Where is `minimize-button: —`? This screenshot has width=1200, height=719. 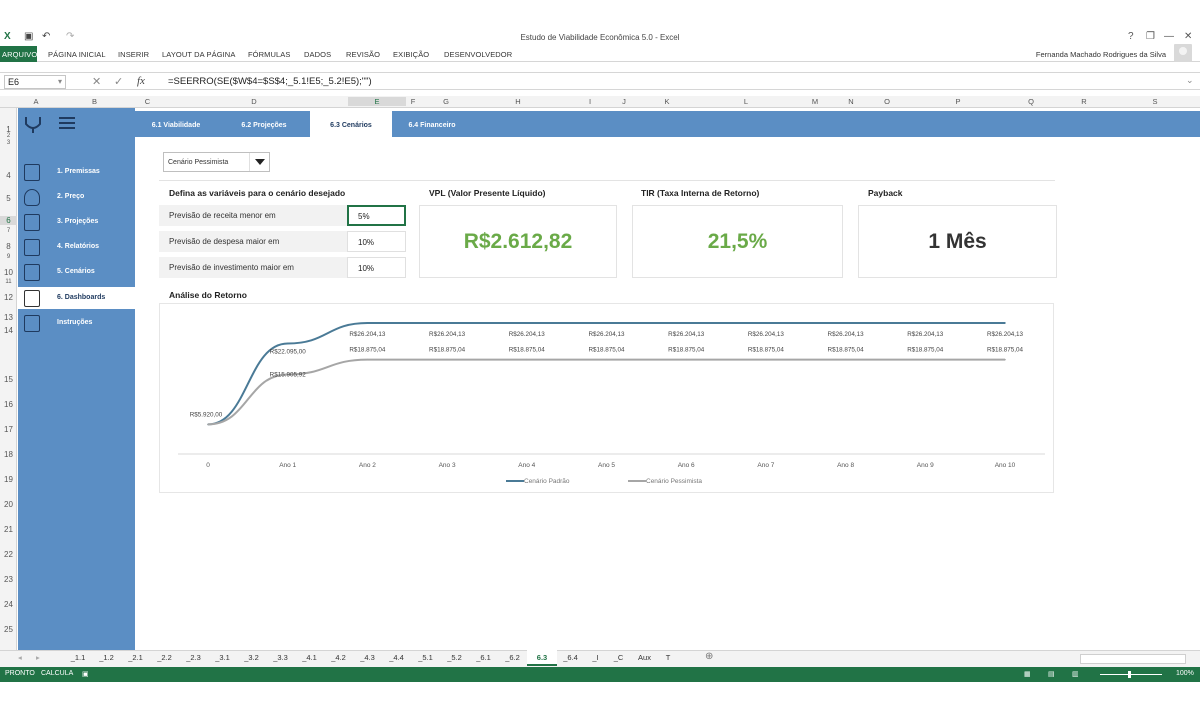
minimize-button: — is located at coordinates (1169, 36).